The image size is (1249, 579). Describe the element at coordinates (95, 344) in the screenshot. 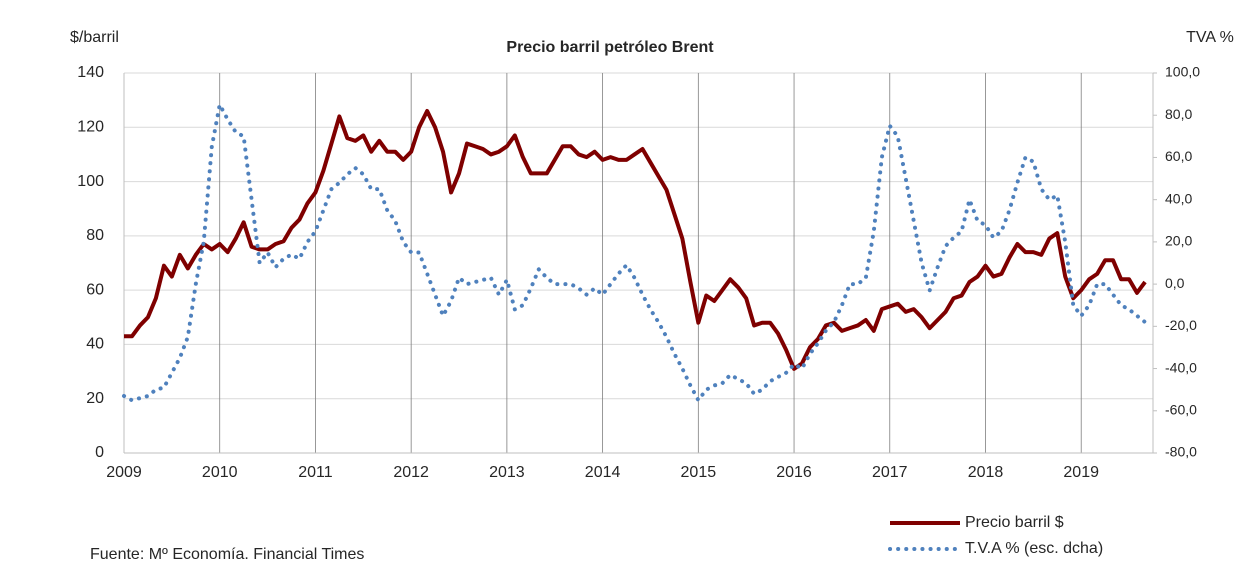

I see `y-tick-label: 40` at that location.